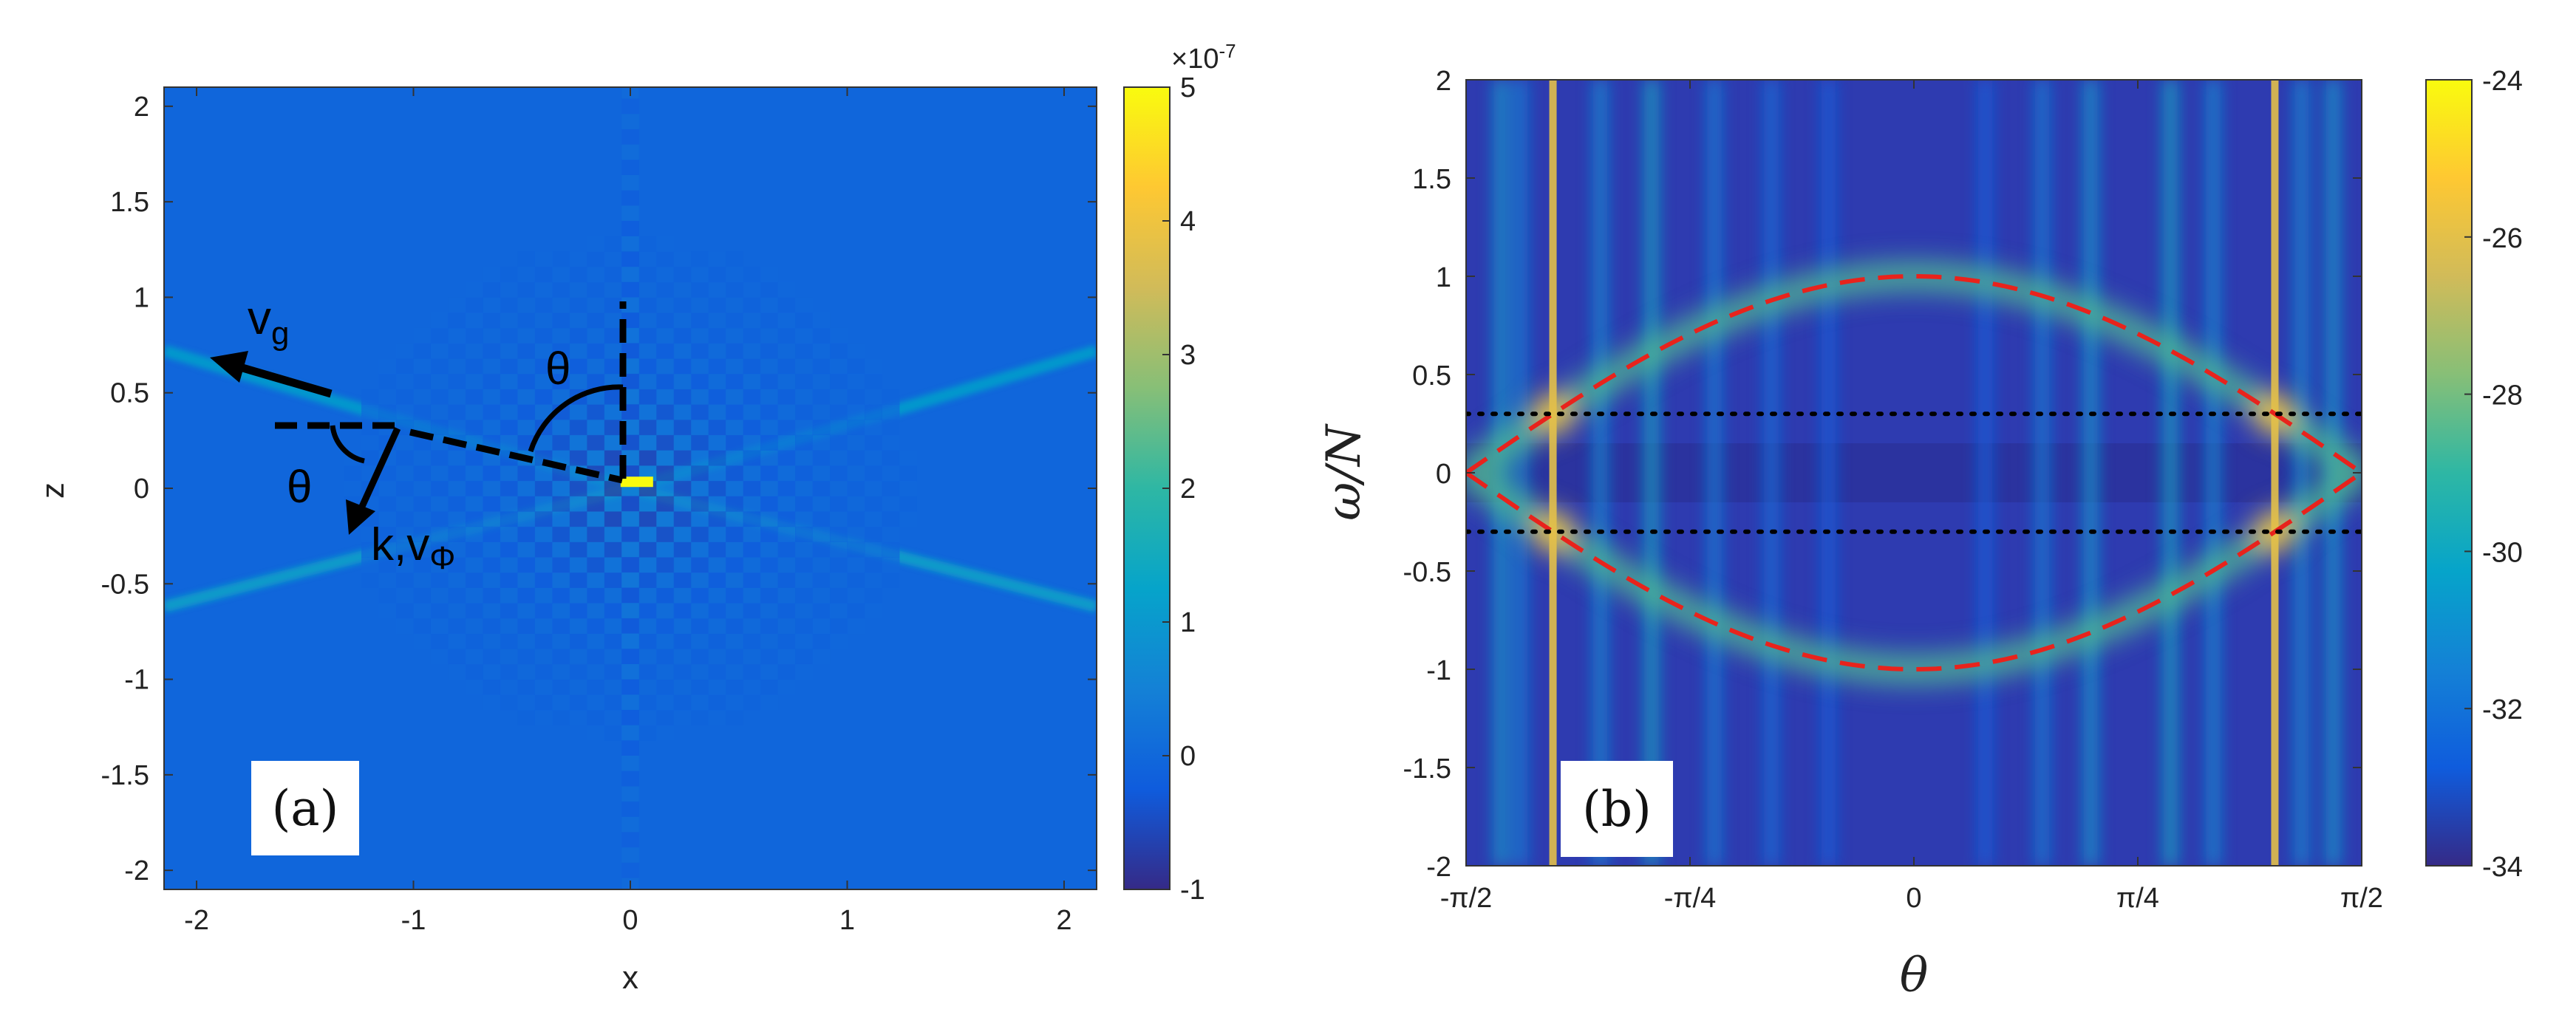 The width and height of the screenshot is (2576, 1015). What do you see at coordinates (1617, 809) in the screenshot?
I see `panel-label-box-b` at bounding box center [1617, 809].